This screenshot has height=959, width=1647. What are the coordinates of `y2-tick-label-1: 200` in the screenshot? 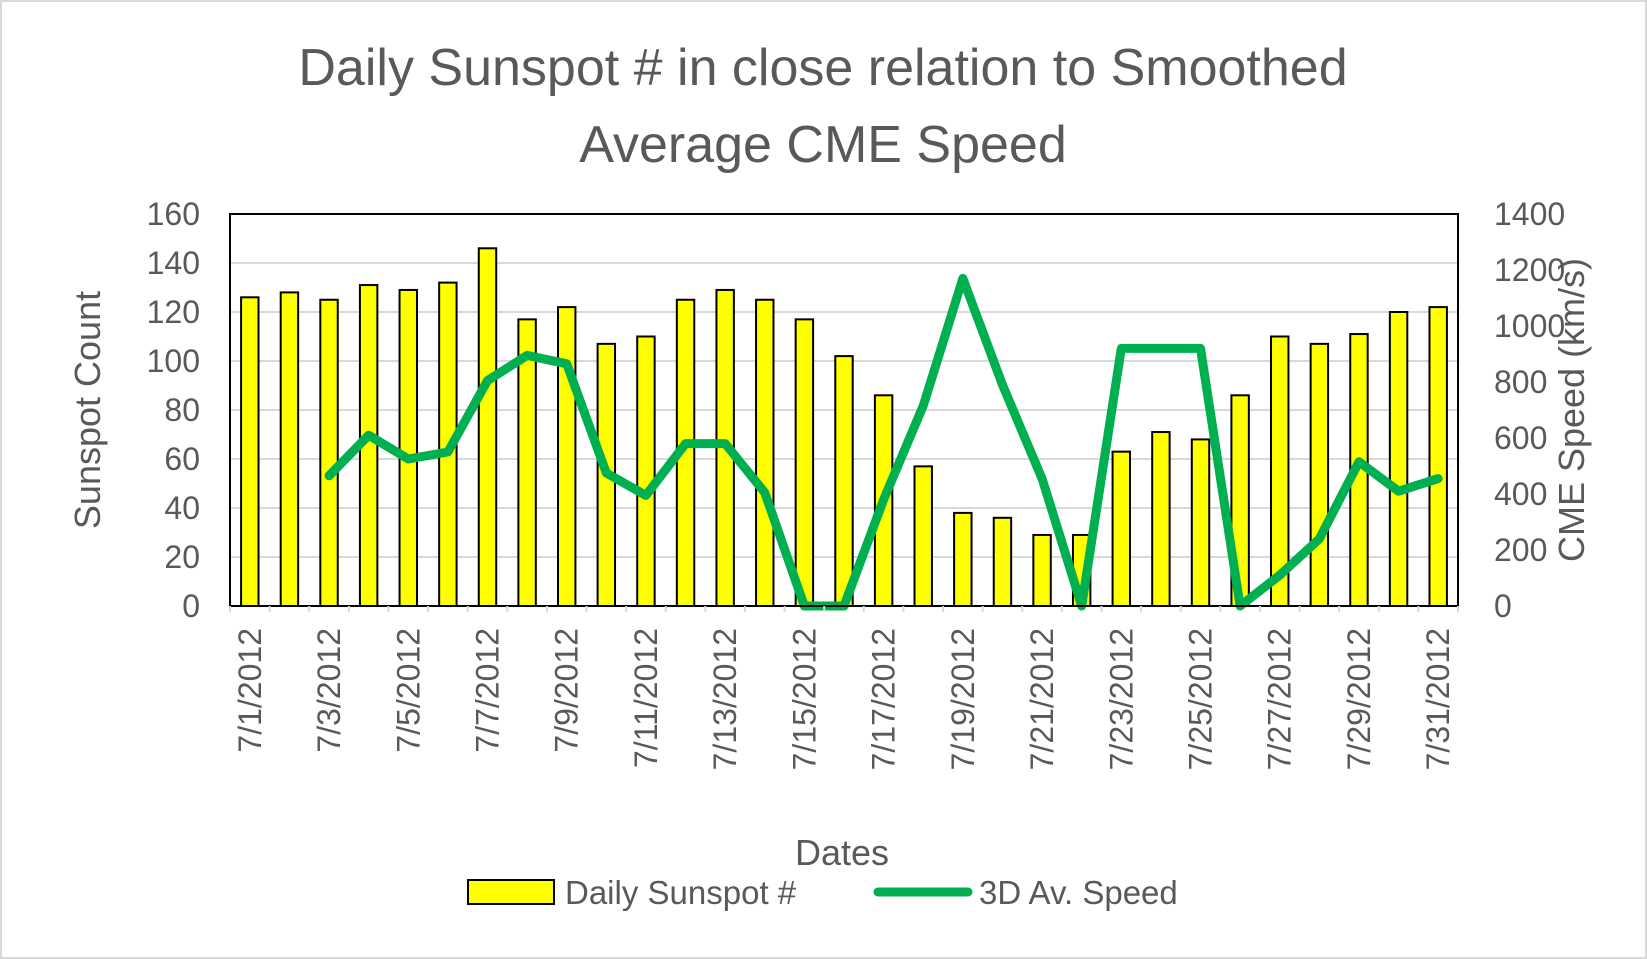 It's located at (1520, 550).